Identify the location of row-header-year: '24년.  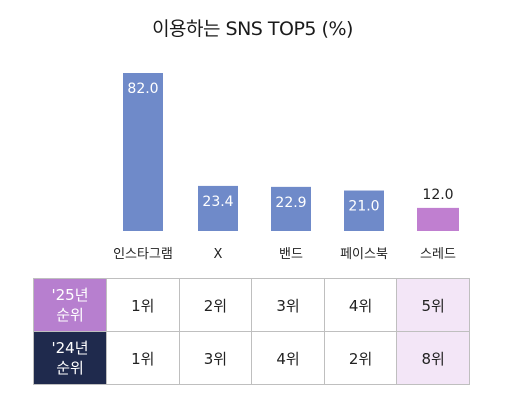
(70, 348).